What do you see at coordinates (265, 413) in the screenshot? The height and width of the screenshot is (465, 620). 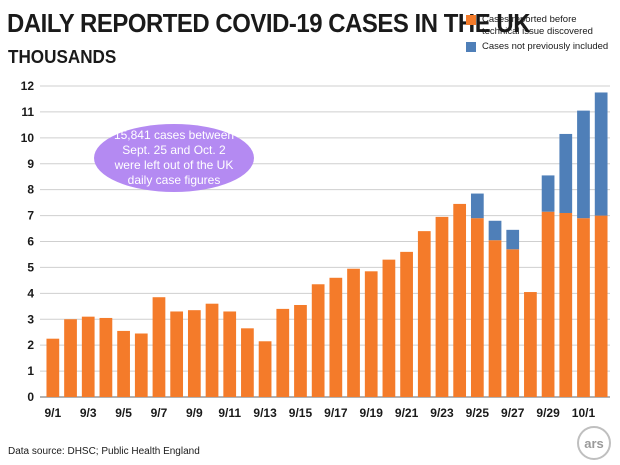 I see `x-tick-label: 9/13` at bounding box center [265, 413].